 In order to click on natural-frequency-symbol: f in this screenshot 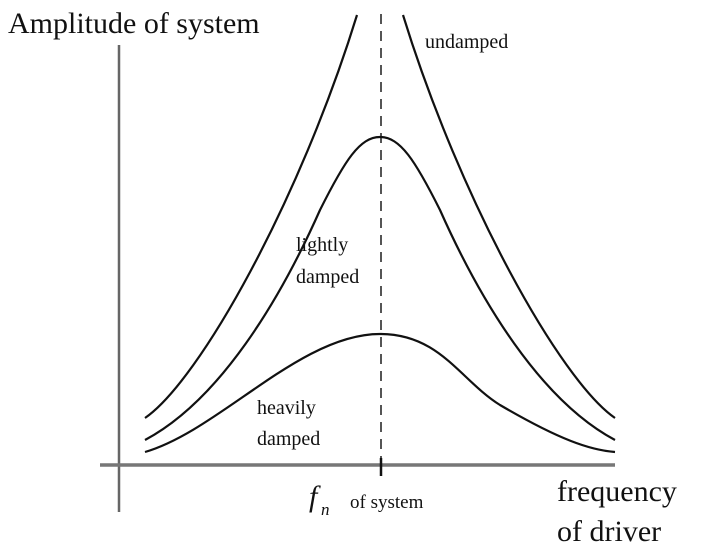, I will do `click(315, 496)`.